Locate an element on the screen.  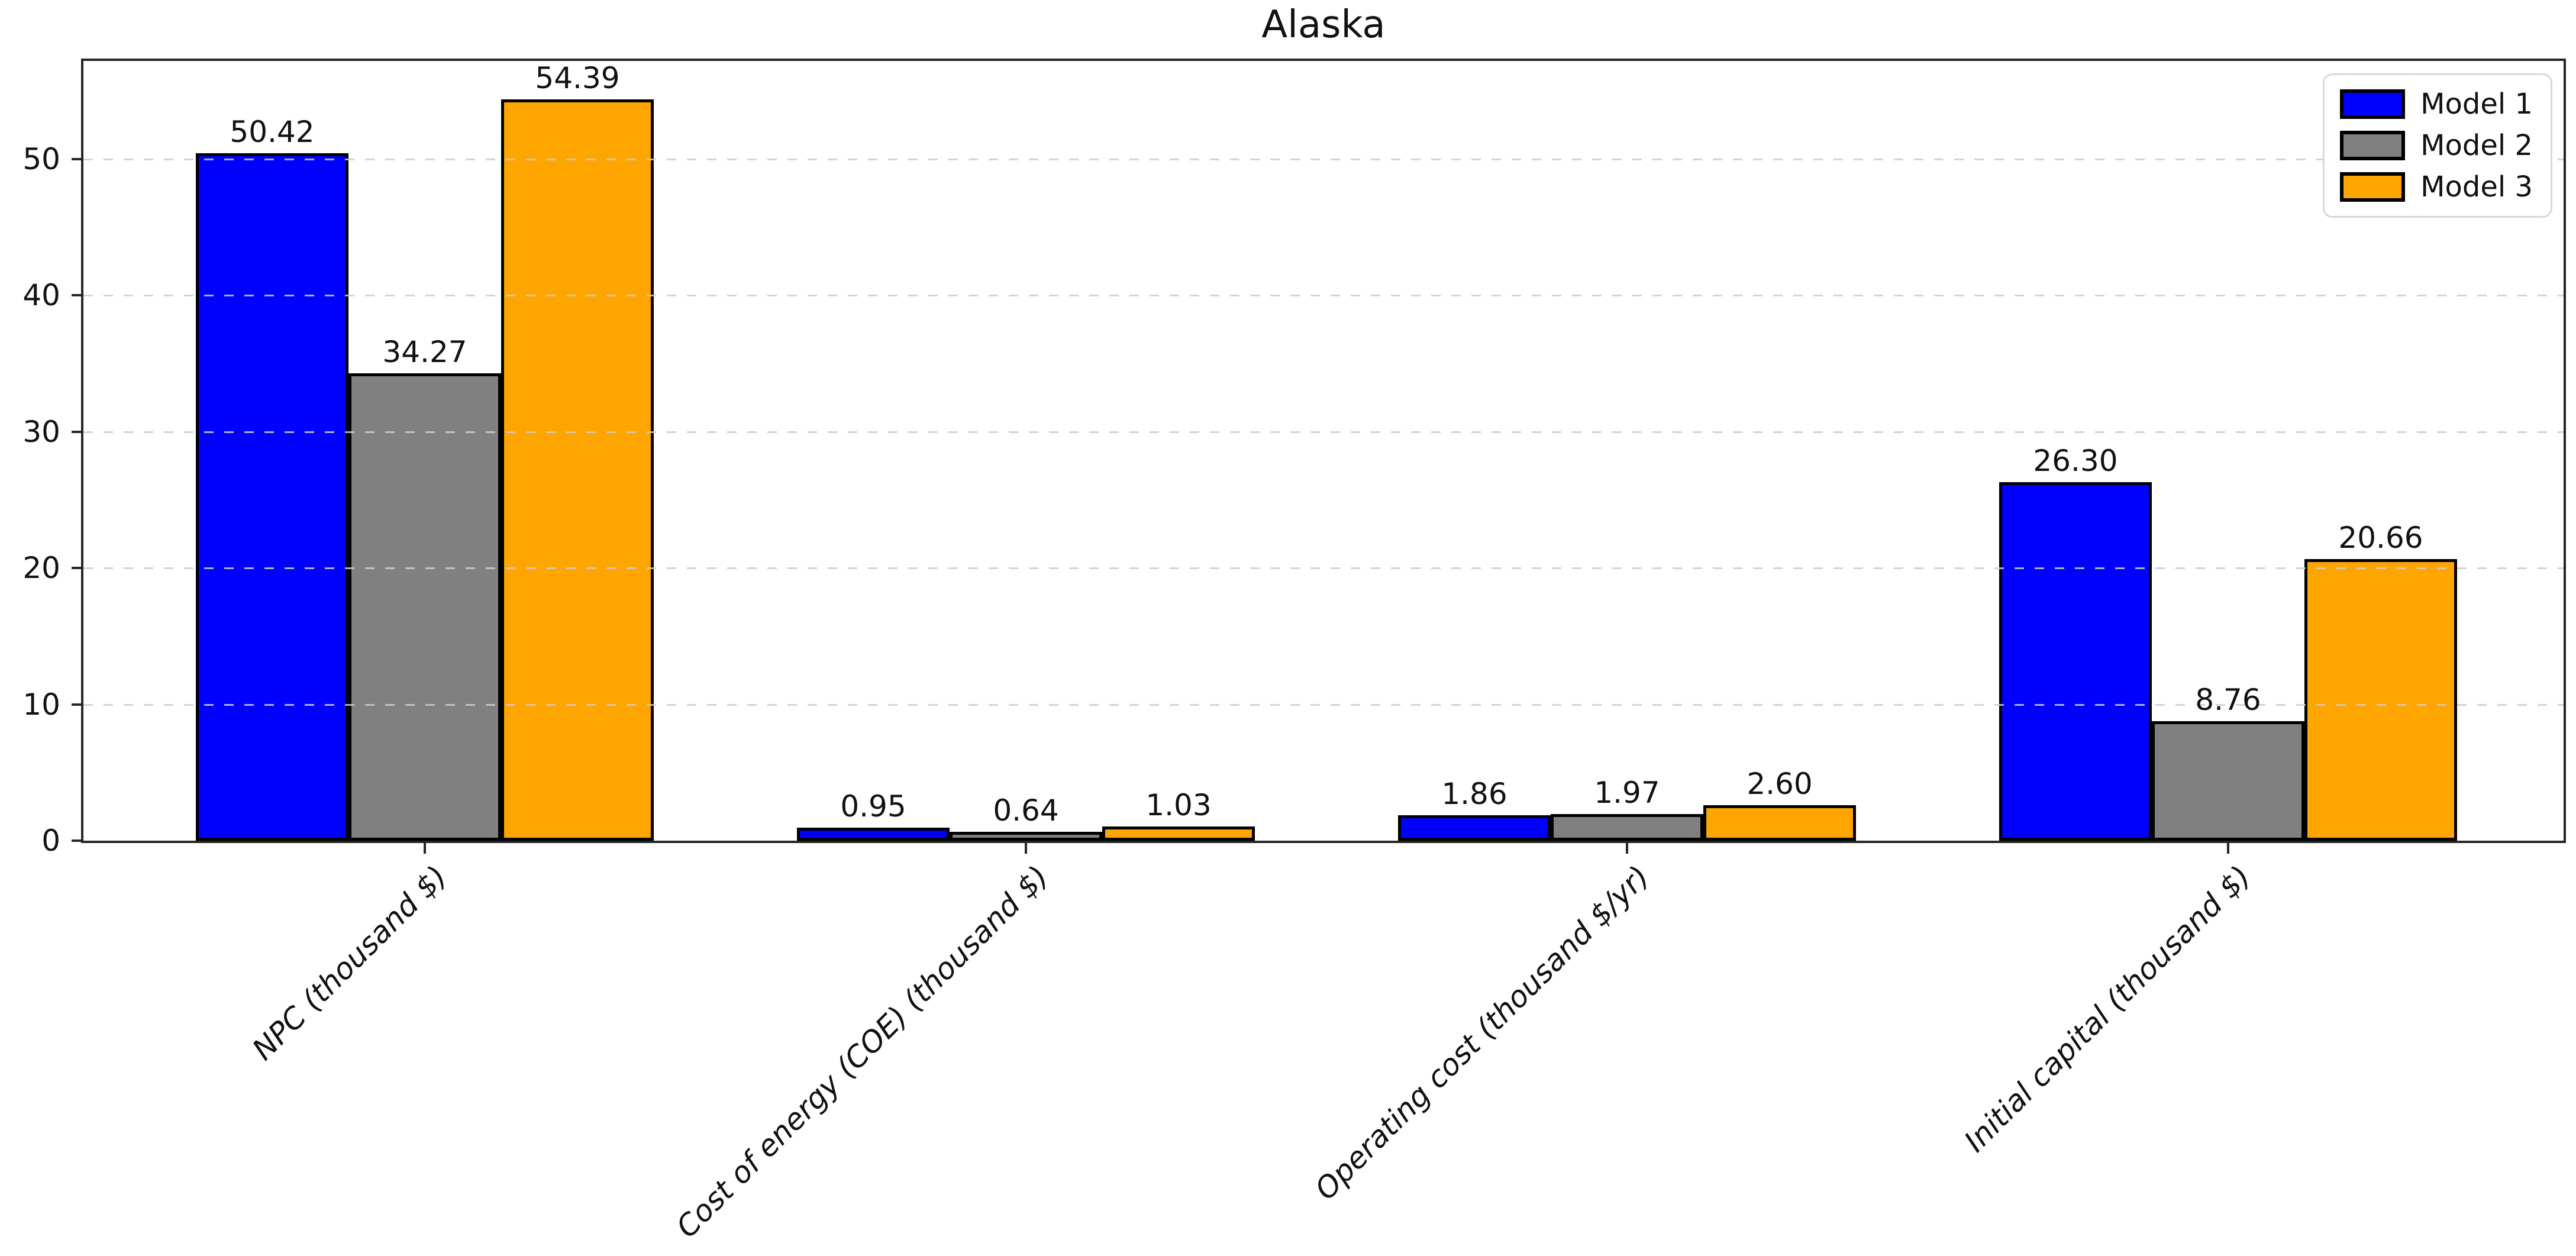
bar-value-label-model-1-1: 0.95 is located at coordinates (873, 807).